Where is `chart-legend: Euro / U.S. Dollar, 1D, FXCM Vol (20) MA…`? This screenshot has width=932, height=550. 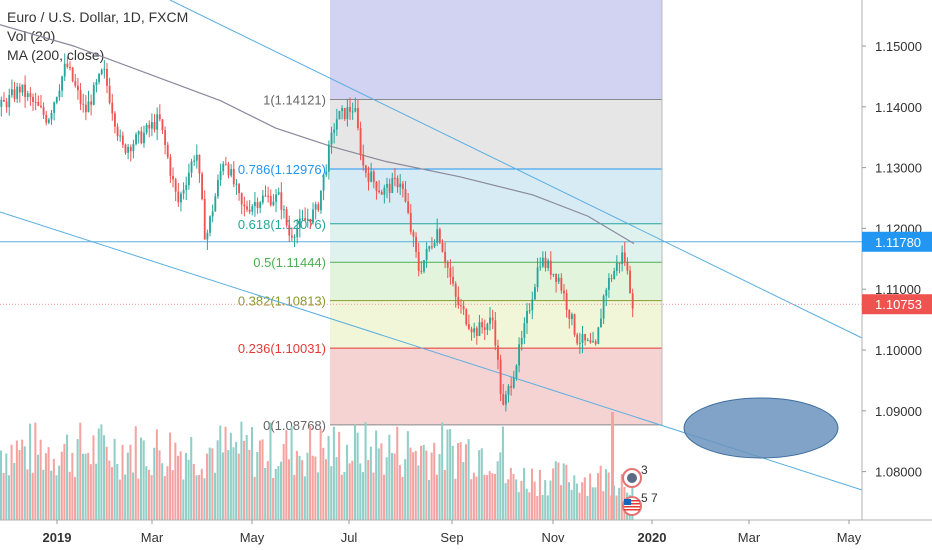 chart-legend: Euro / U.S. Dollar, 1D, FXCM Vol (20) MA… is located at coordinates (97, 36).